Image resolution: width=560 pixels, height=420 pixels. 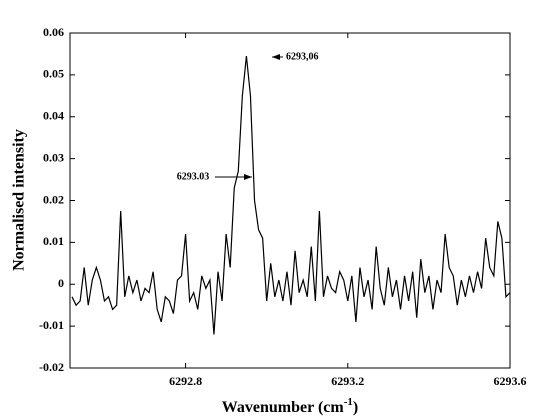 I want to click on annotation: 6293,06, so click(x=302, y=56).